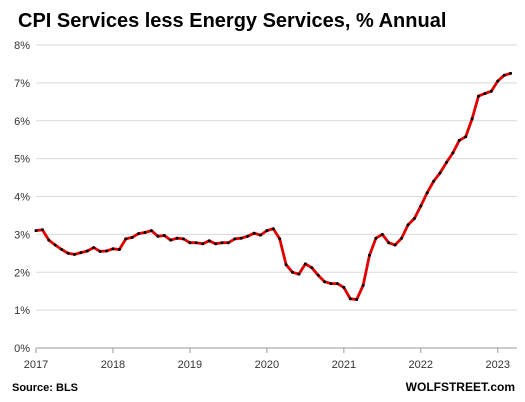 Image resolution: width=525 pixels, height=402 pixels. What do you see at coordinates (45, 388) in the screenshot?
I see `source-note: Source: BLS` at bounding box center [45, 388].